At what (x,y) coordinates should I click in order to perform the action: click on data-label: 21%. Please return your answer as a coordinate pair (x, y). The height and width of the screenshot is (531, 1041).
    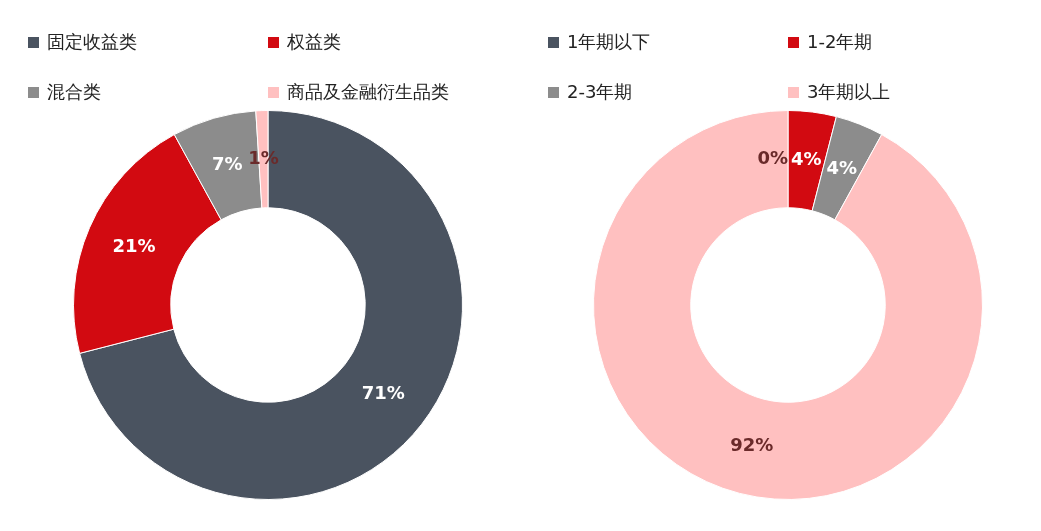
    Looking at the image, I should click on (134, 245).